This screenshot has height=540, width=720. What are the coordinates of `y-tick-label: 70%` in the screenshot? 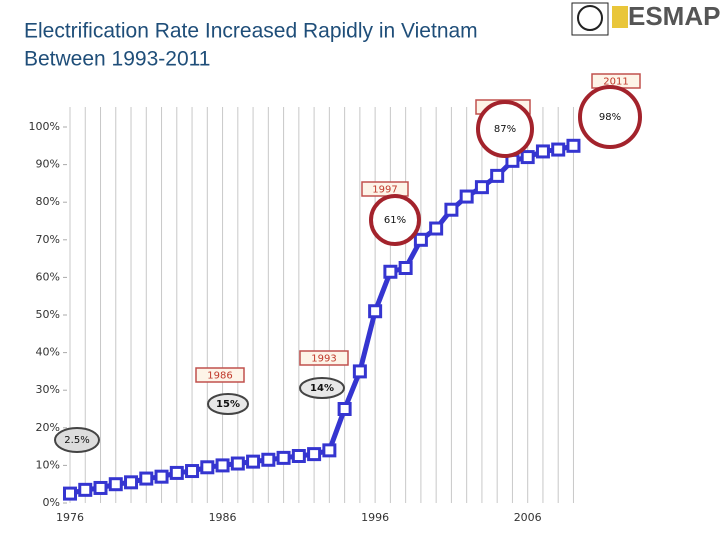 It's located at (48, 239).